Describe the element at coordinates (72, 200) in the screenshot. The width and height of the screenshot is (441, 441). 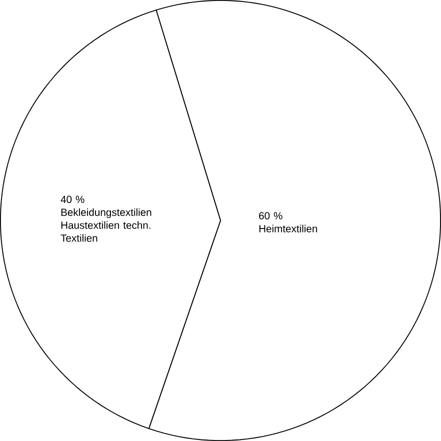
I see `data-label: 40 %` at that location.